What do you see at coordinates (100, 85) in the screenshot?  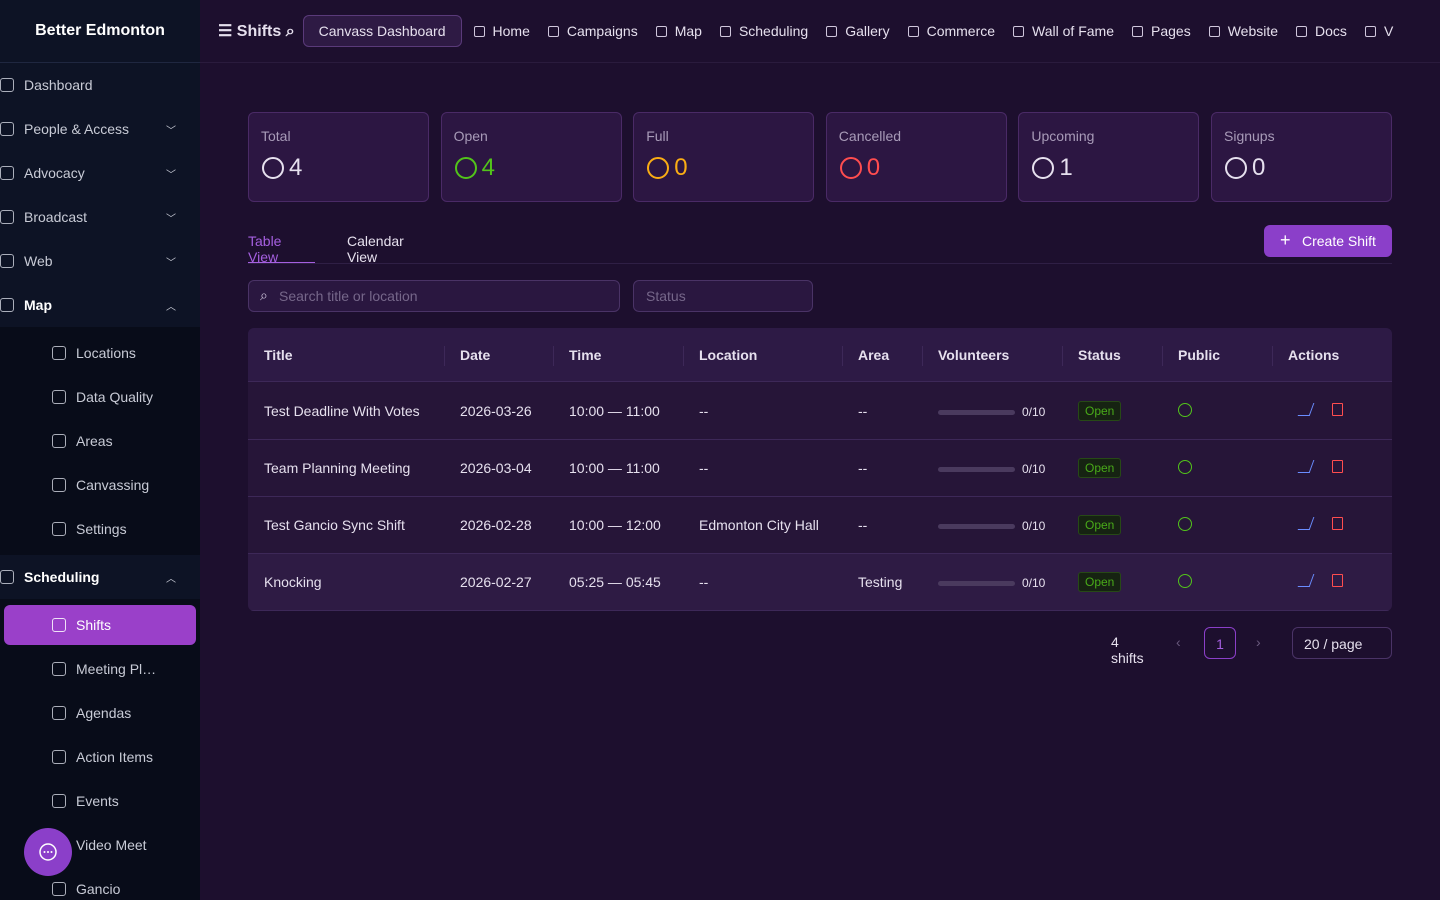 I see `menu-item: Dashboard` at bounding box center [100, 85].